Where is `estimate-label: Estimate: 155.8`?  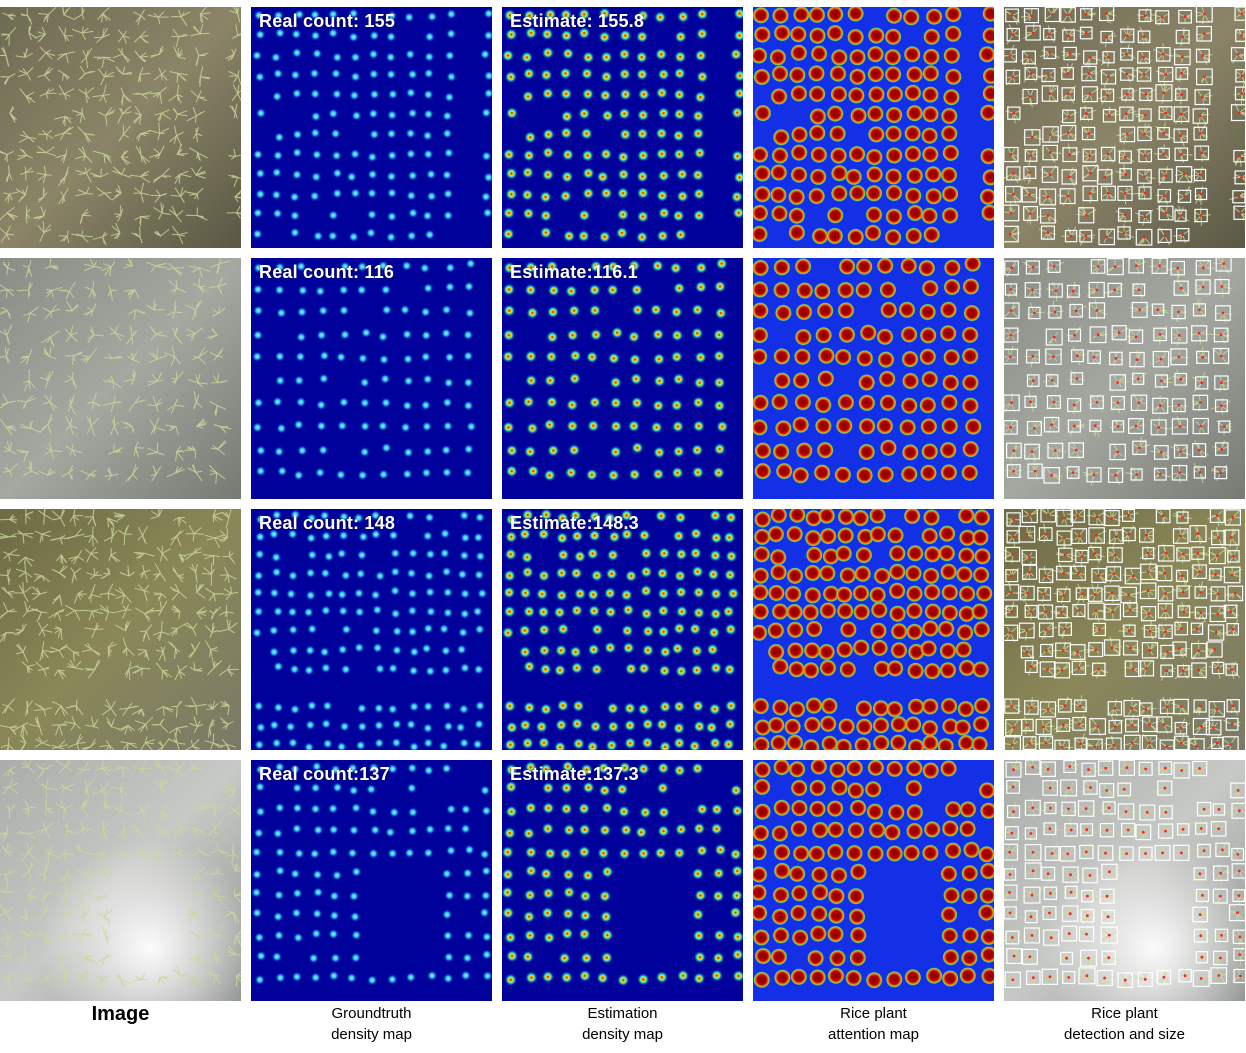
estimate-label: Estimate: 155.8 is located at coordinates (577, 21).